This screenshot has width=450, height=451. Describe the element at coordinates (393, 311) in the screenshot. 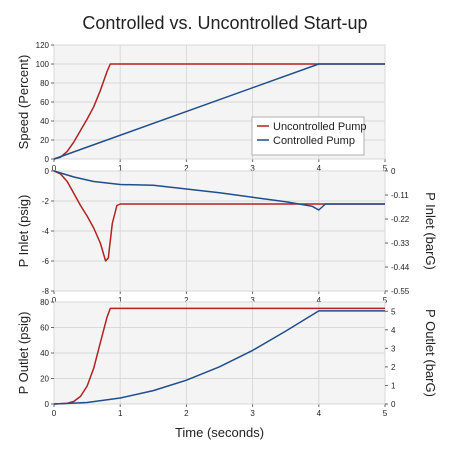

I see `right-tick-label: 5` at that location.